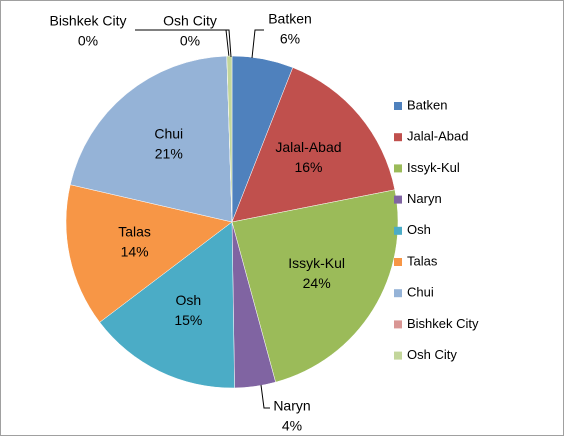  I want to click on data-label-name: Issyk-Kul, so click(316, 263).